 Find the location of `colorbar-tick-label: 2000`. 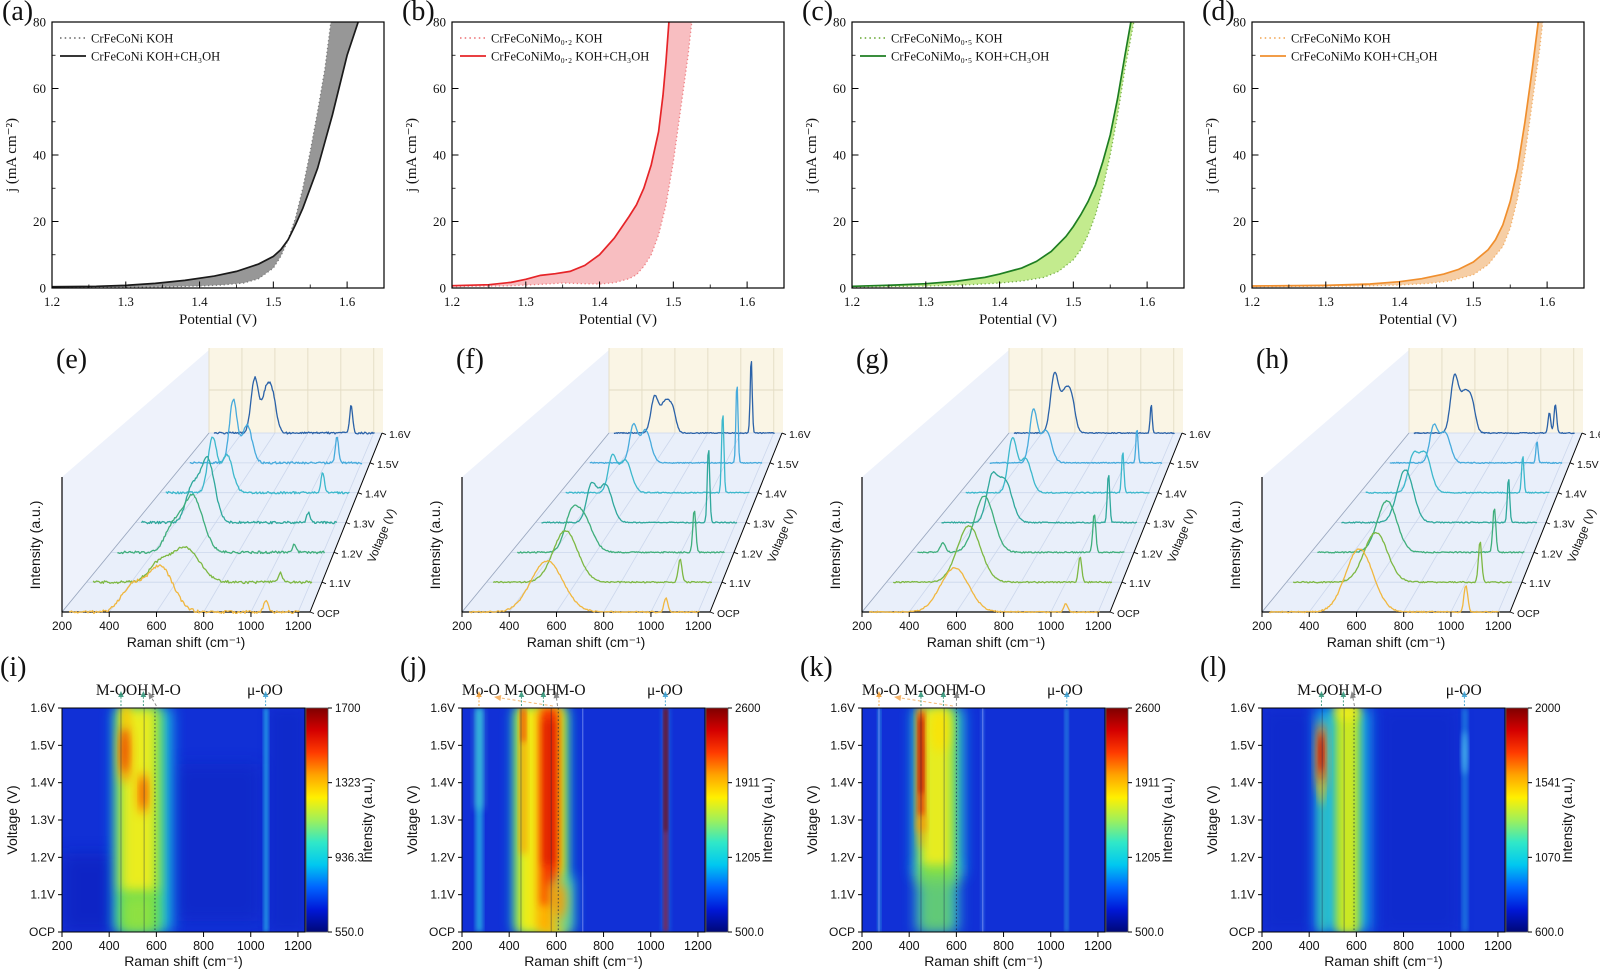

colorbar-tick-label: 2000 is located at coordinates (1548, 709).